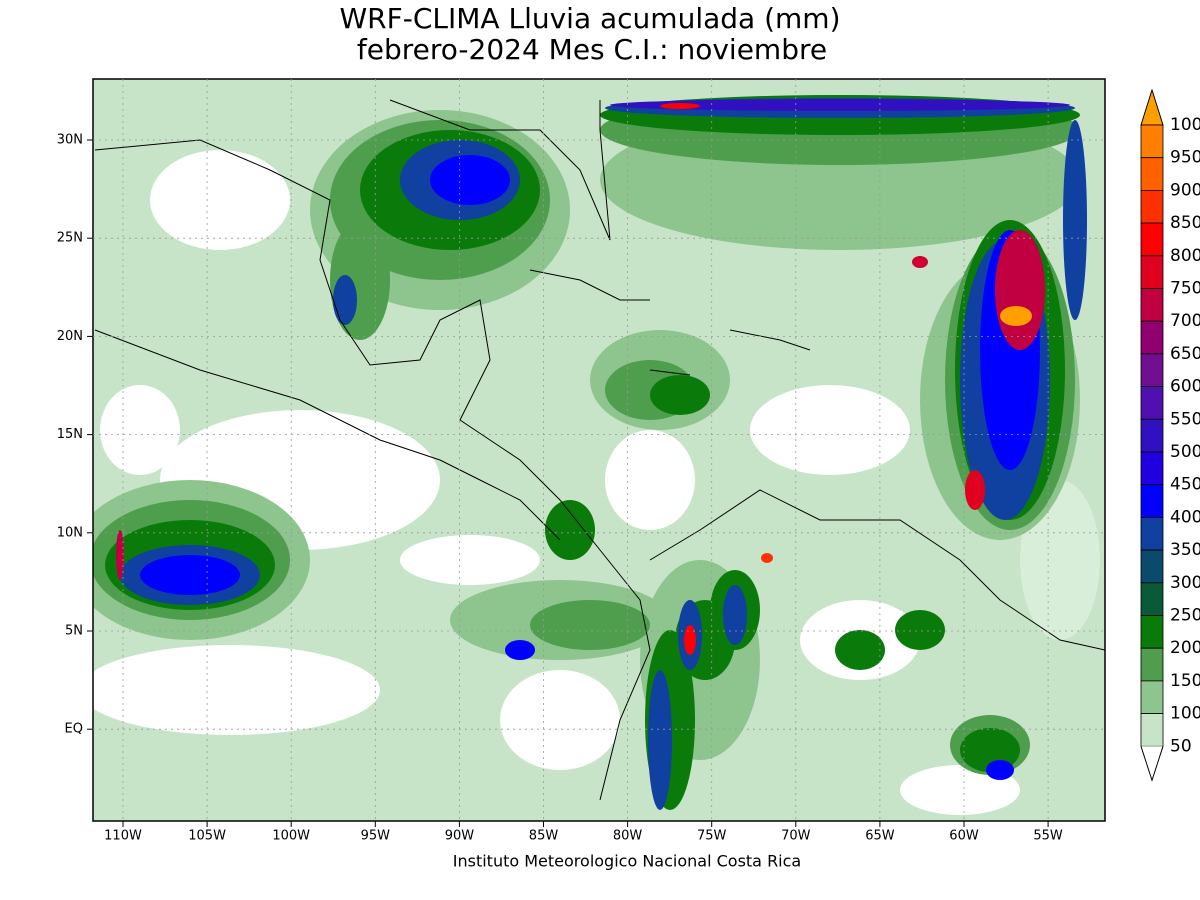  Describe the element at coordinates (590, 18) in the screenshot. I see `title-line: WRF-CLIMA Lluvia acumulada (mm)` at that location.